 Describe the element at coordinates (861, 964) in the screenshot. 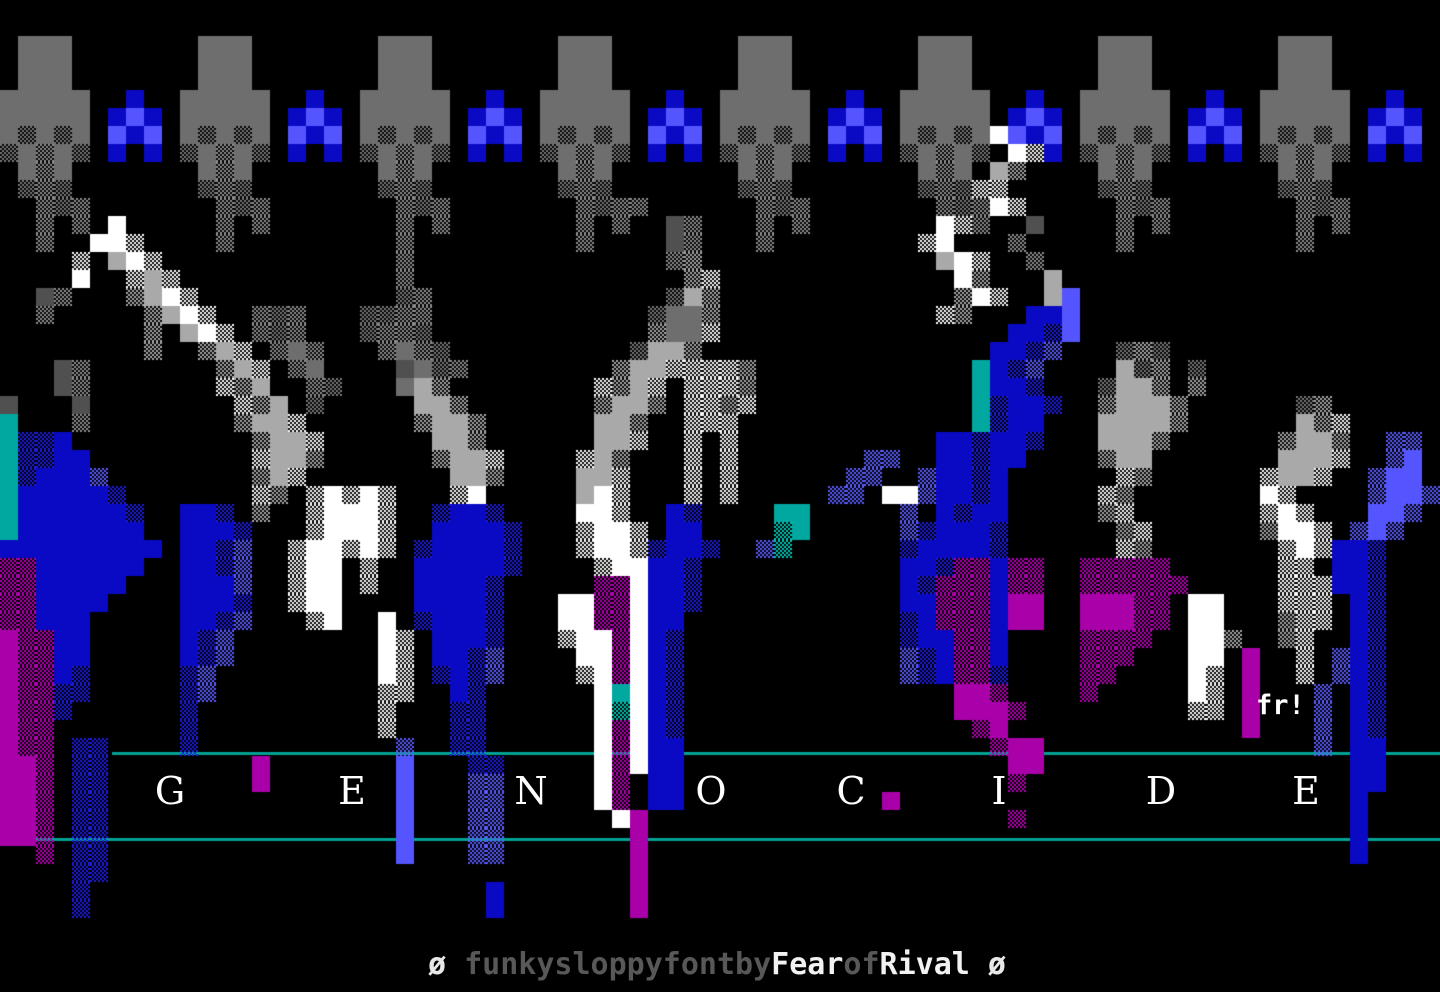

I see `credit-segment: of` at that location.